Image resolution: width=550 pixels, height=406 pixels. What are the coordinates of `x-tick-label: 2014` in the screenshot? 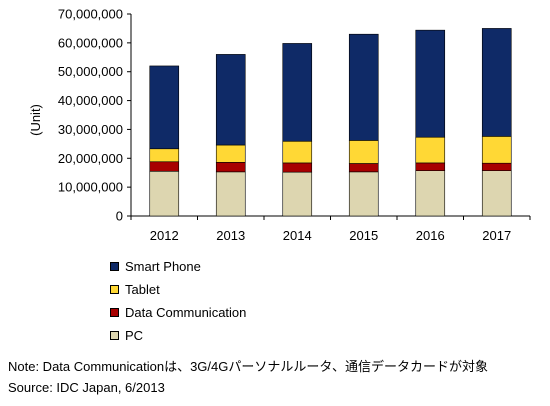 It's located at (297, 235).